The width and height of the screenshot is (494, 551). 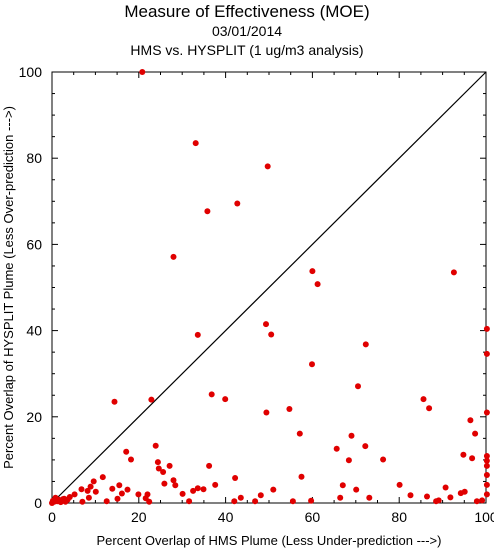 What do you see at coordinates (247, 11) in the screenshot?
I see `chart-title: Measure of Effectiveness (MOE)` at bounding box center [247, 11].